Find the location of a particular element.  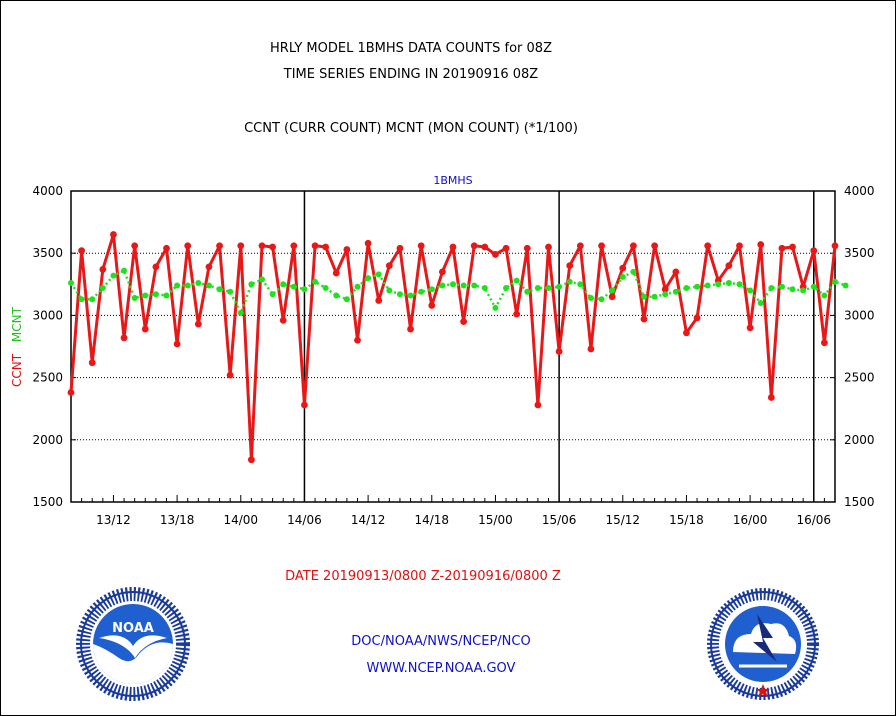

y-tick-label-left: 3000 is located at coordinates (47, 315).